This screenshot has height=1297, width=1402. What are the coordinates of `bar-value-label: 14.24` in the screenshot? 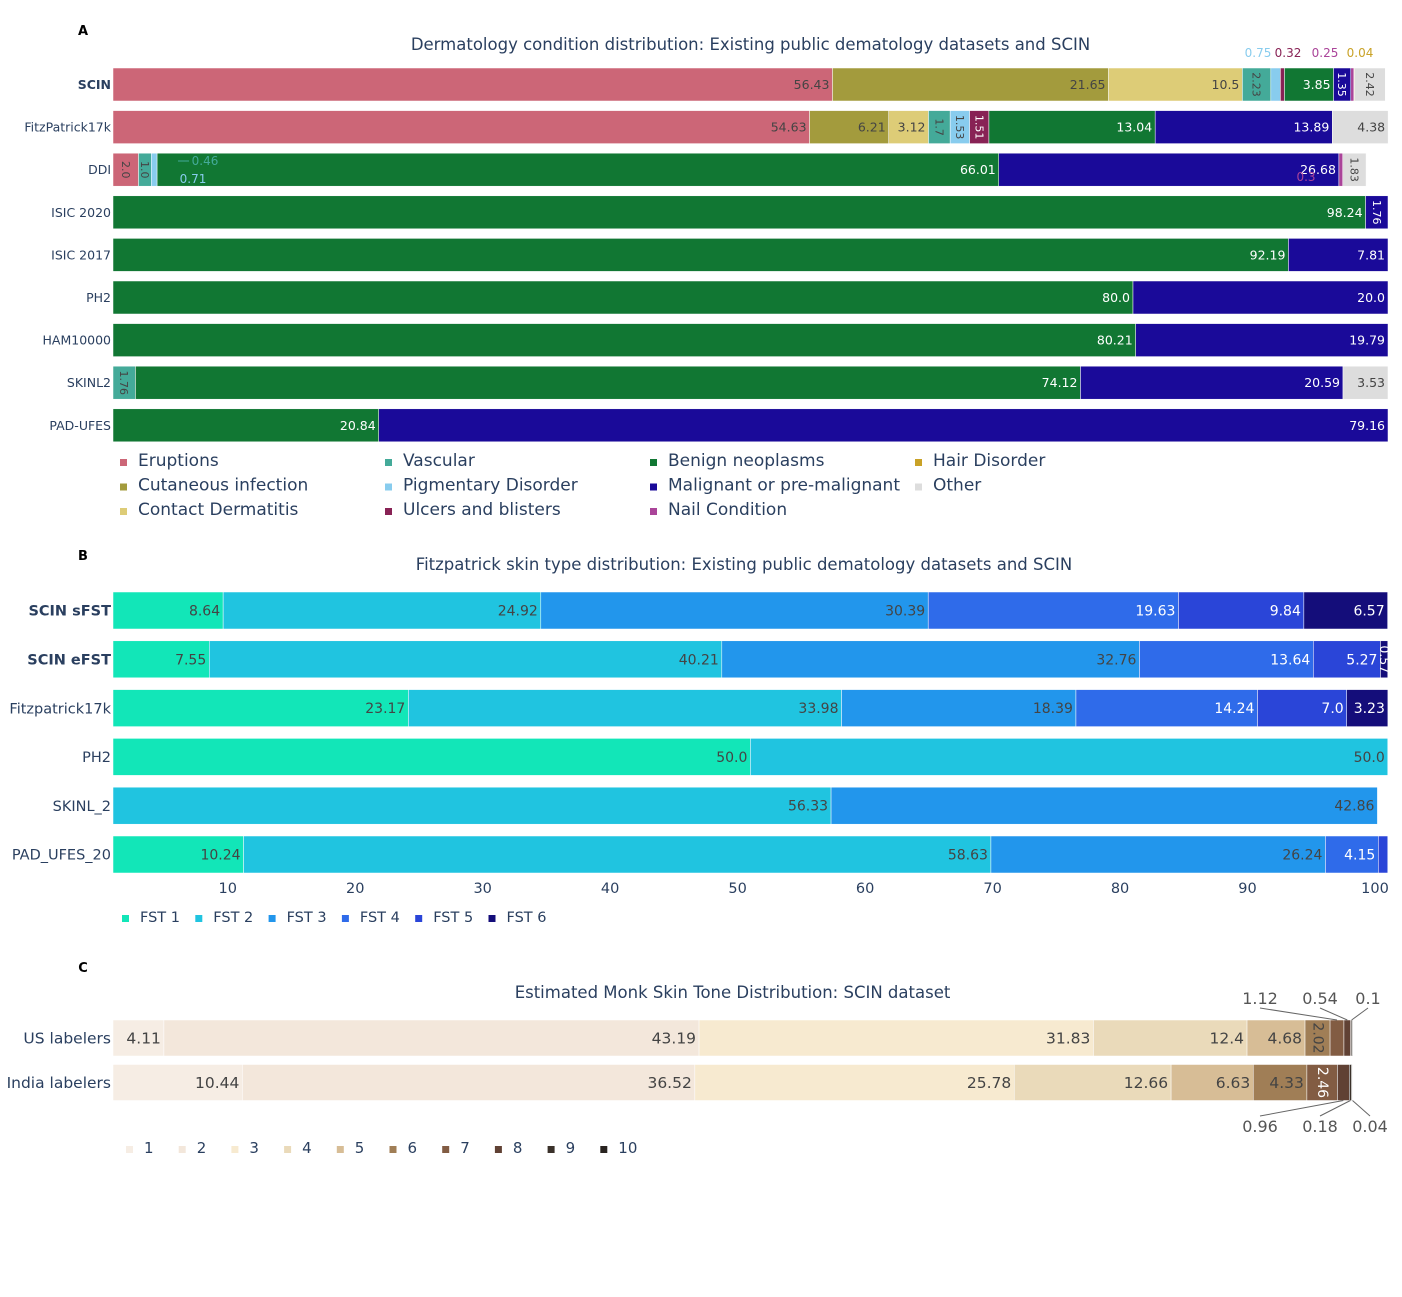 It's located at (1234, 709).